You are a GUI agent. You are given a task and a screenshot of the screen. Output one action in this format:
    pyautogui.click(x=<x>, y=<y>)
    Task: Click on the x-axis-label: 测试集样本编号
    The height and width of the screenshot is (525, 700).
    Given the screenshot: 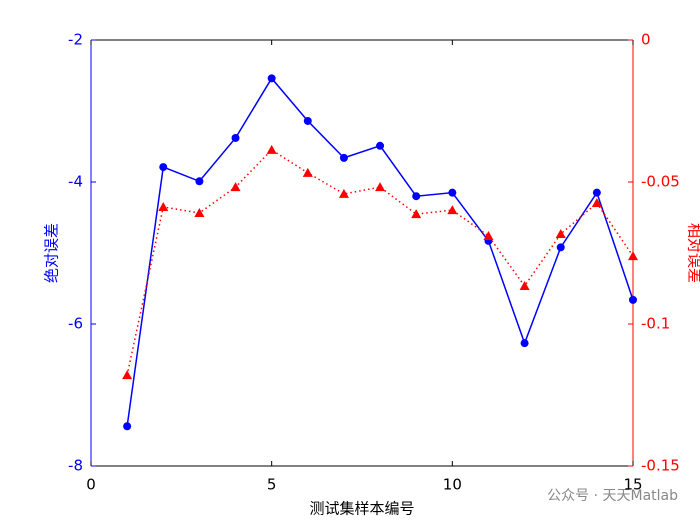 What is the action you would take?
    pyautogui.click(x=361, y=509)
    